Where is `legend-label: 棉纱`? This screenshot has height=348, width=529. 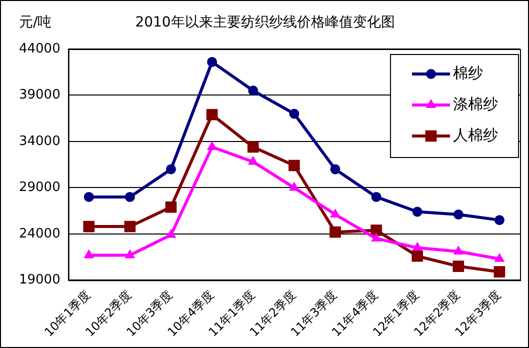 legend-label: 棉纱 is located at coordinates (468, 73).